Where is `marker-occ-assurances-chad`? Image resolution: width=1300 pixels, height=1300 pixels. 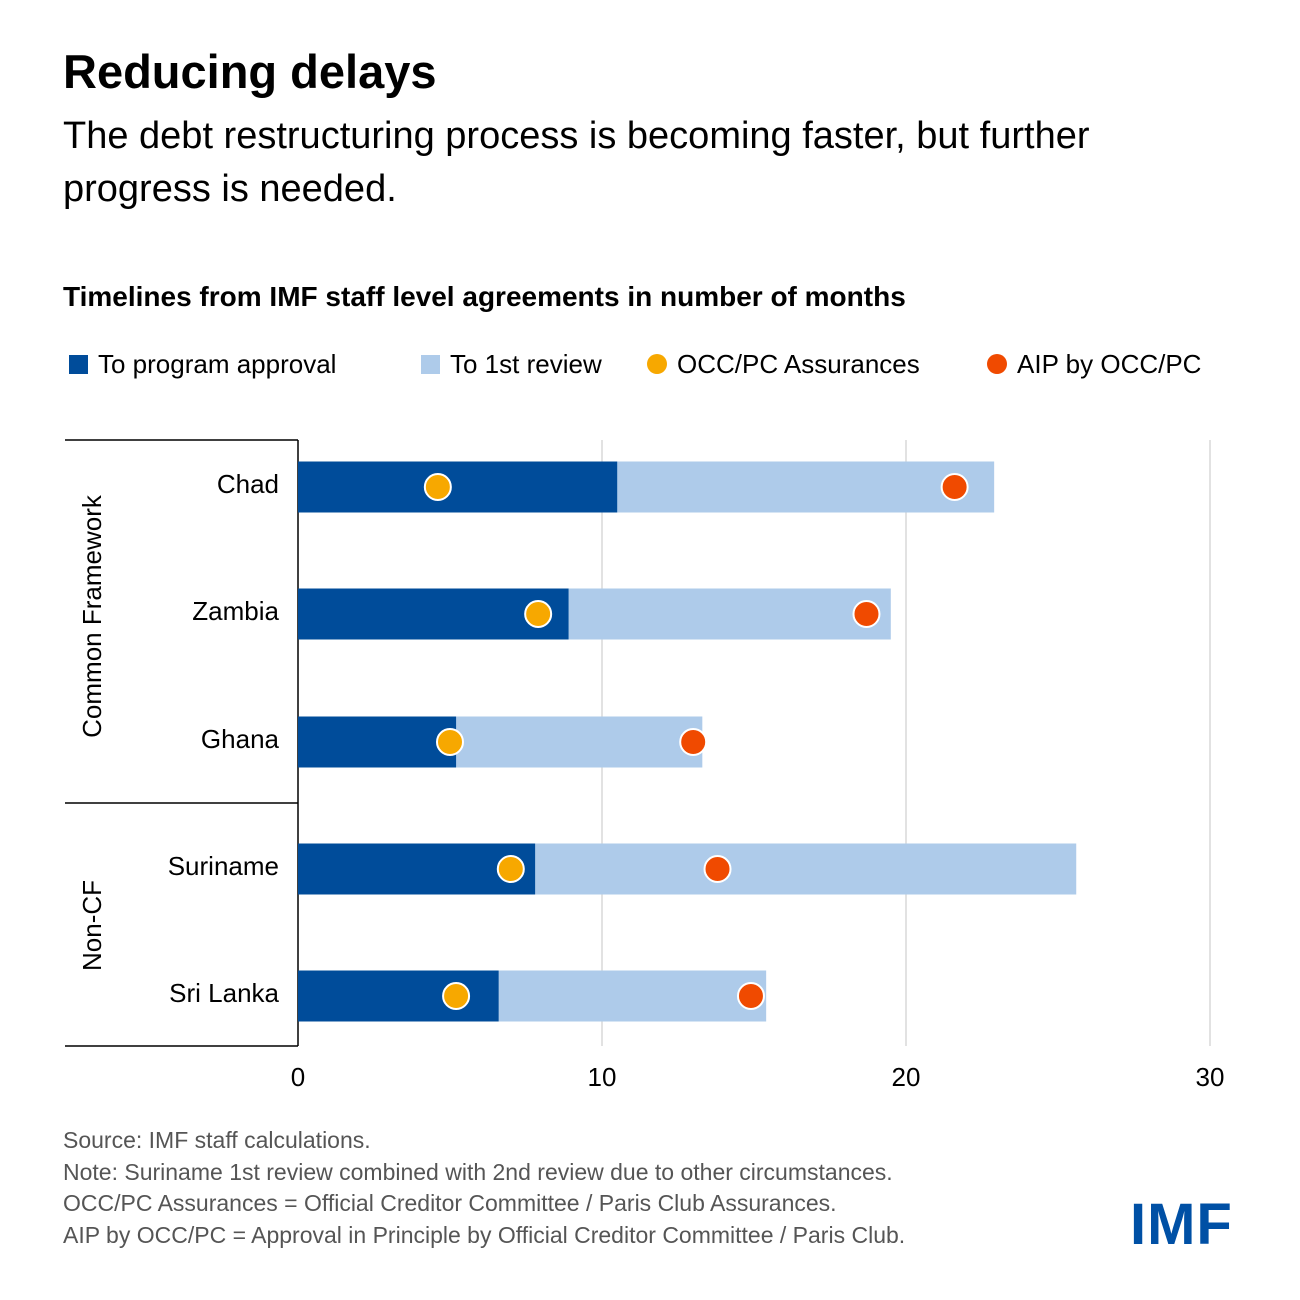 marker-occ-assurances-chad is located at coordinates (437, 487).